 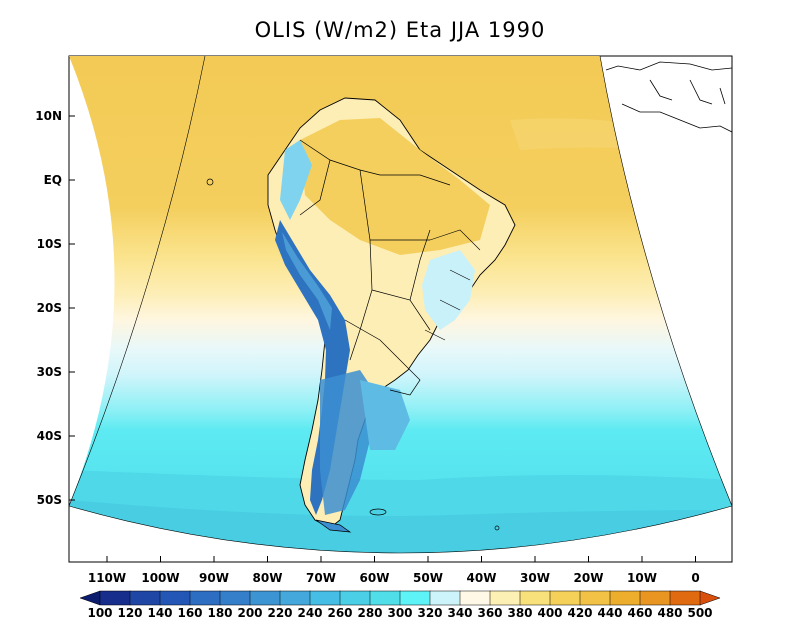 What do you see at coordinates (369, 612) in the screenshot?
I see `colorbar-level-label: 280` at bounding box center [369, 612].